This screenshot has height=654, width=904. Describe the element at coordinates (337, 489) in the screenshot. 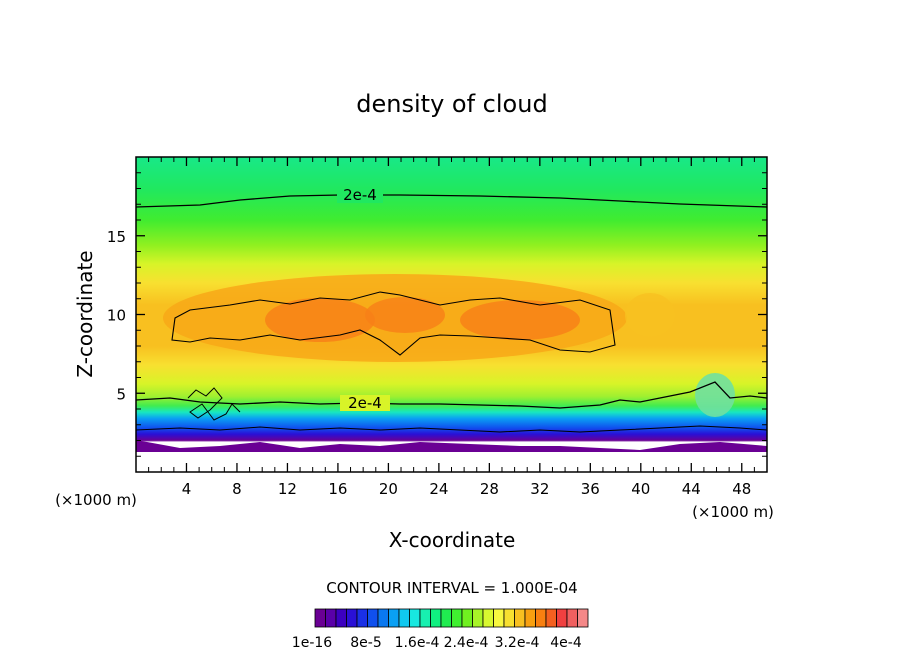

I see `x-tick-label: 16` at that location.